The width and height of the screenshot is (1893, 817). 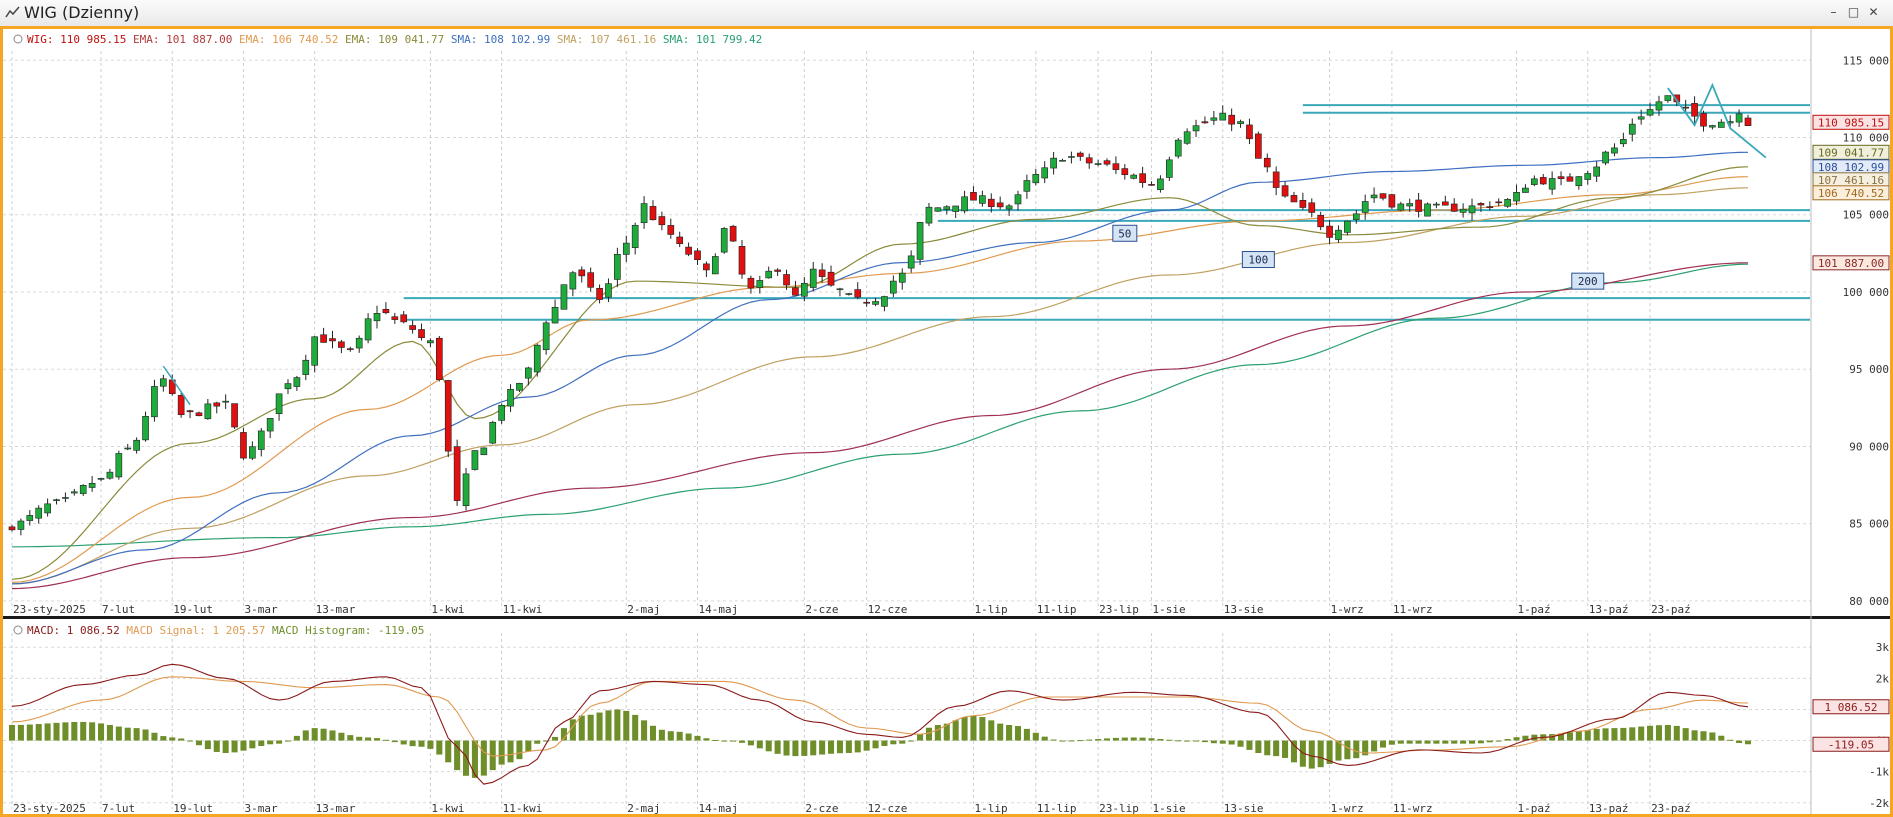 I want to click on y-tick-label: 110 000, so click(x=1866, y=138).